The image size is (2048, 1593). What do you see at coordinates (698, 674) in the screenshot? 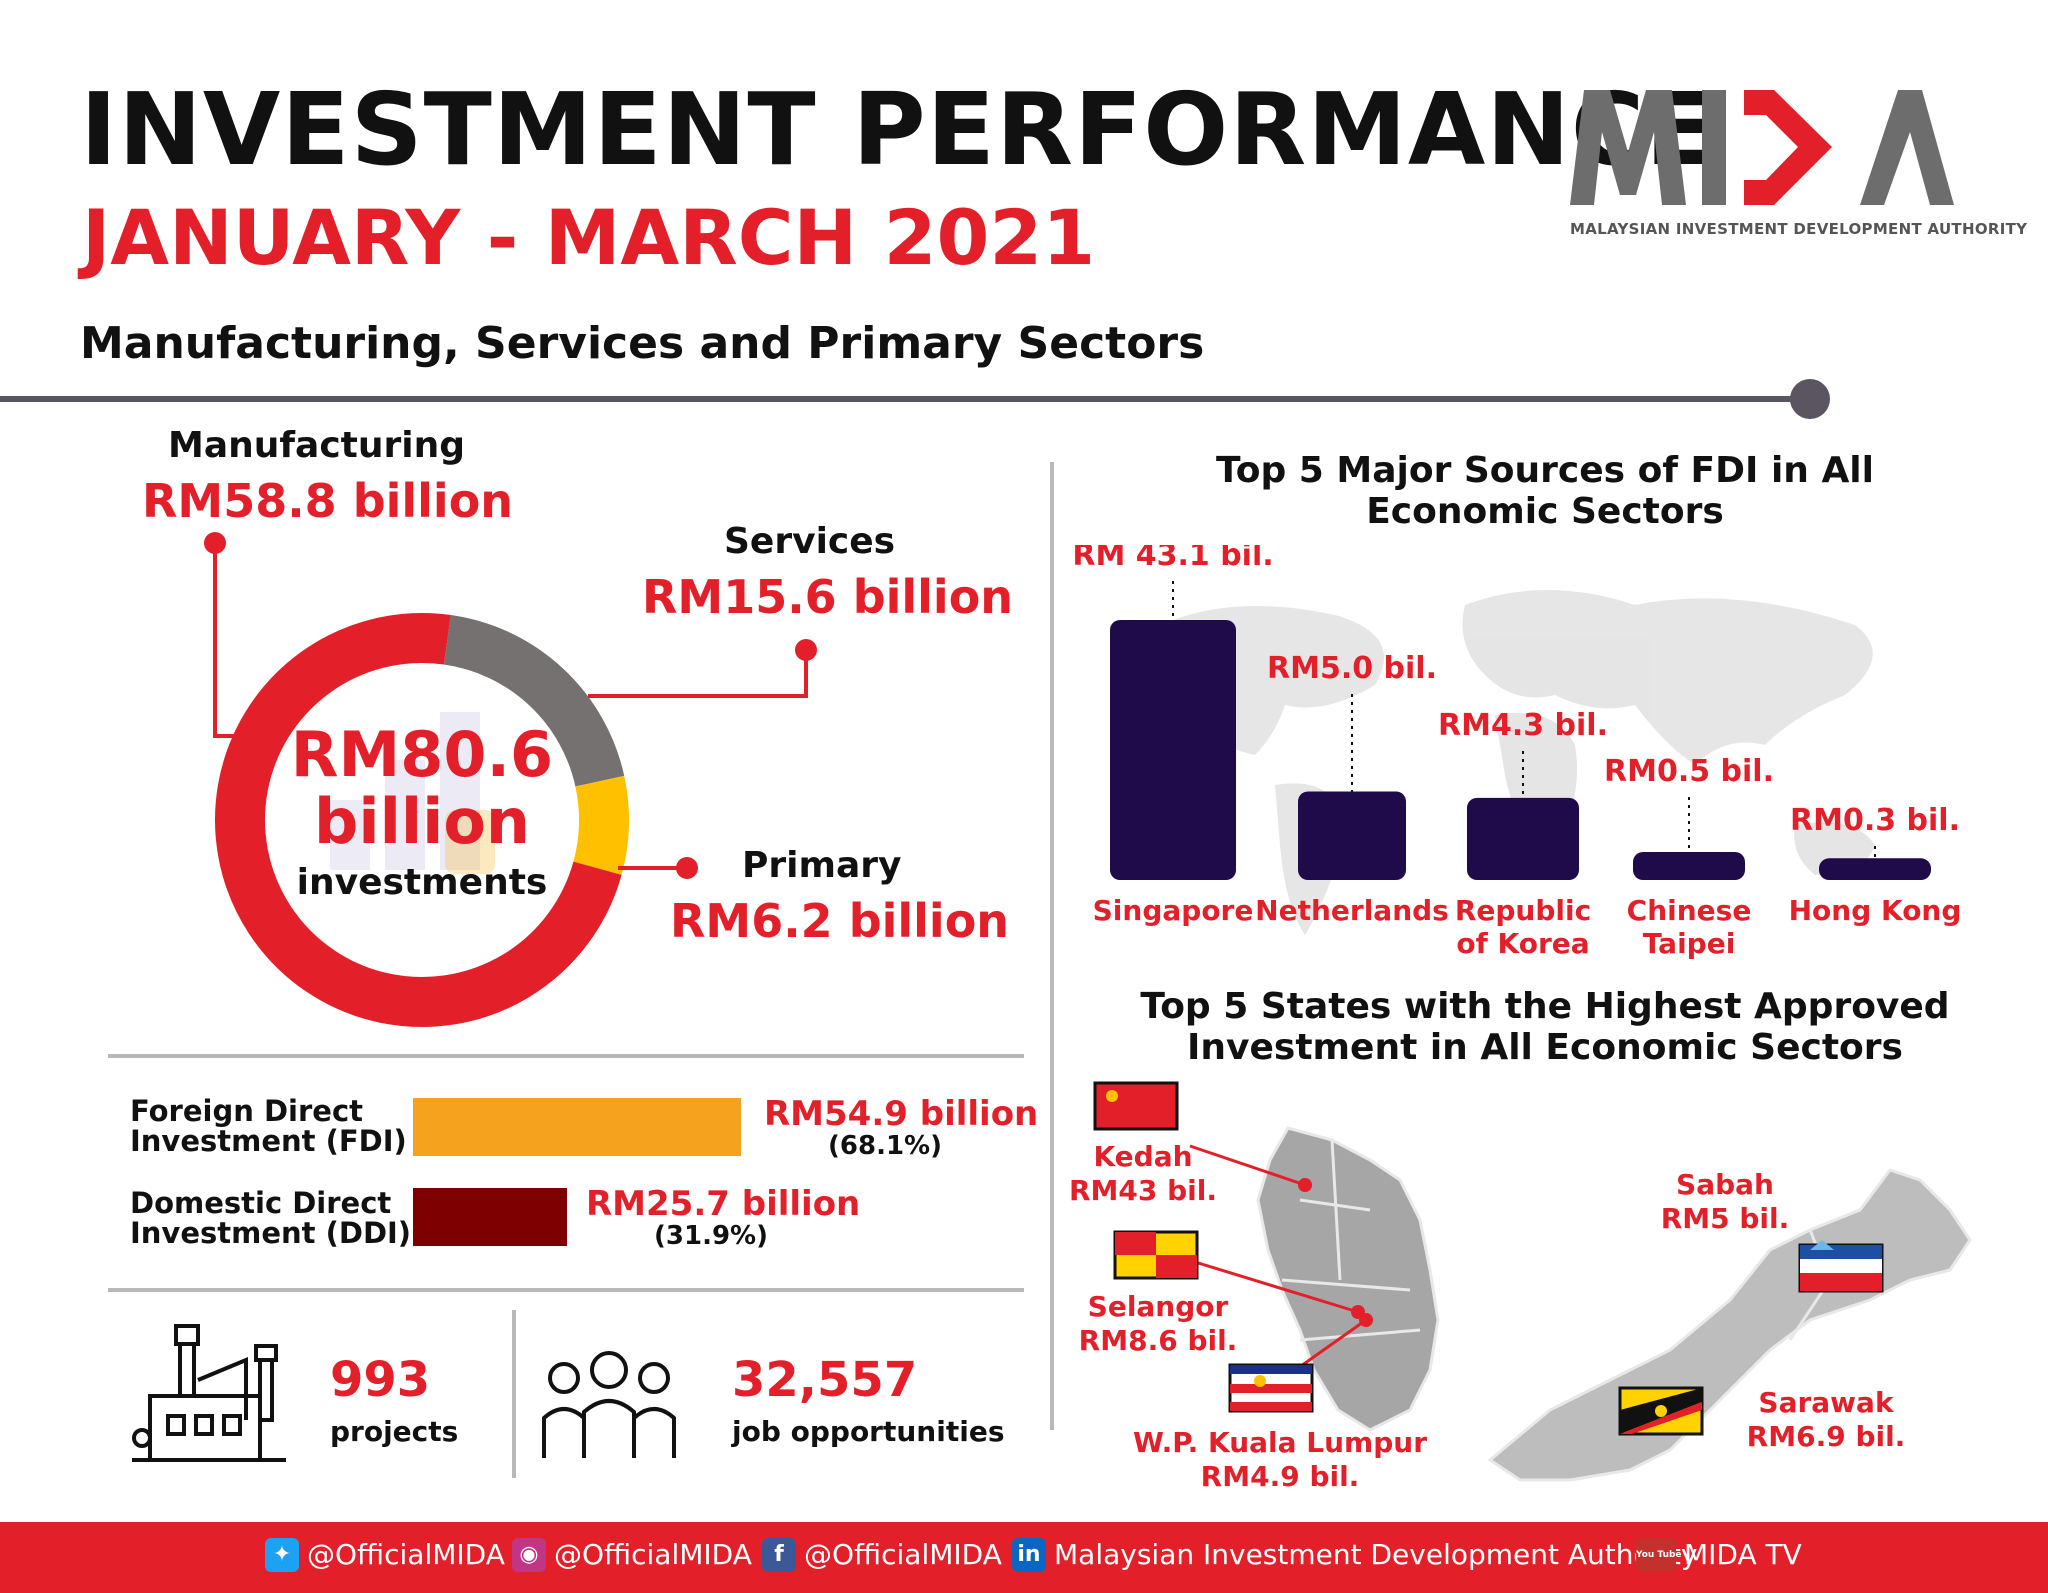
I see `services-connector-line` at bounding box center [698, 674].